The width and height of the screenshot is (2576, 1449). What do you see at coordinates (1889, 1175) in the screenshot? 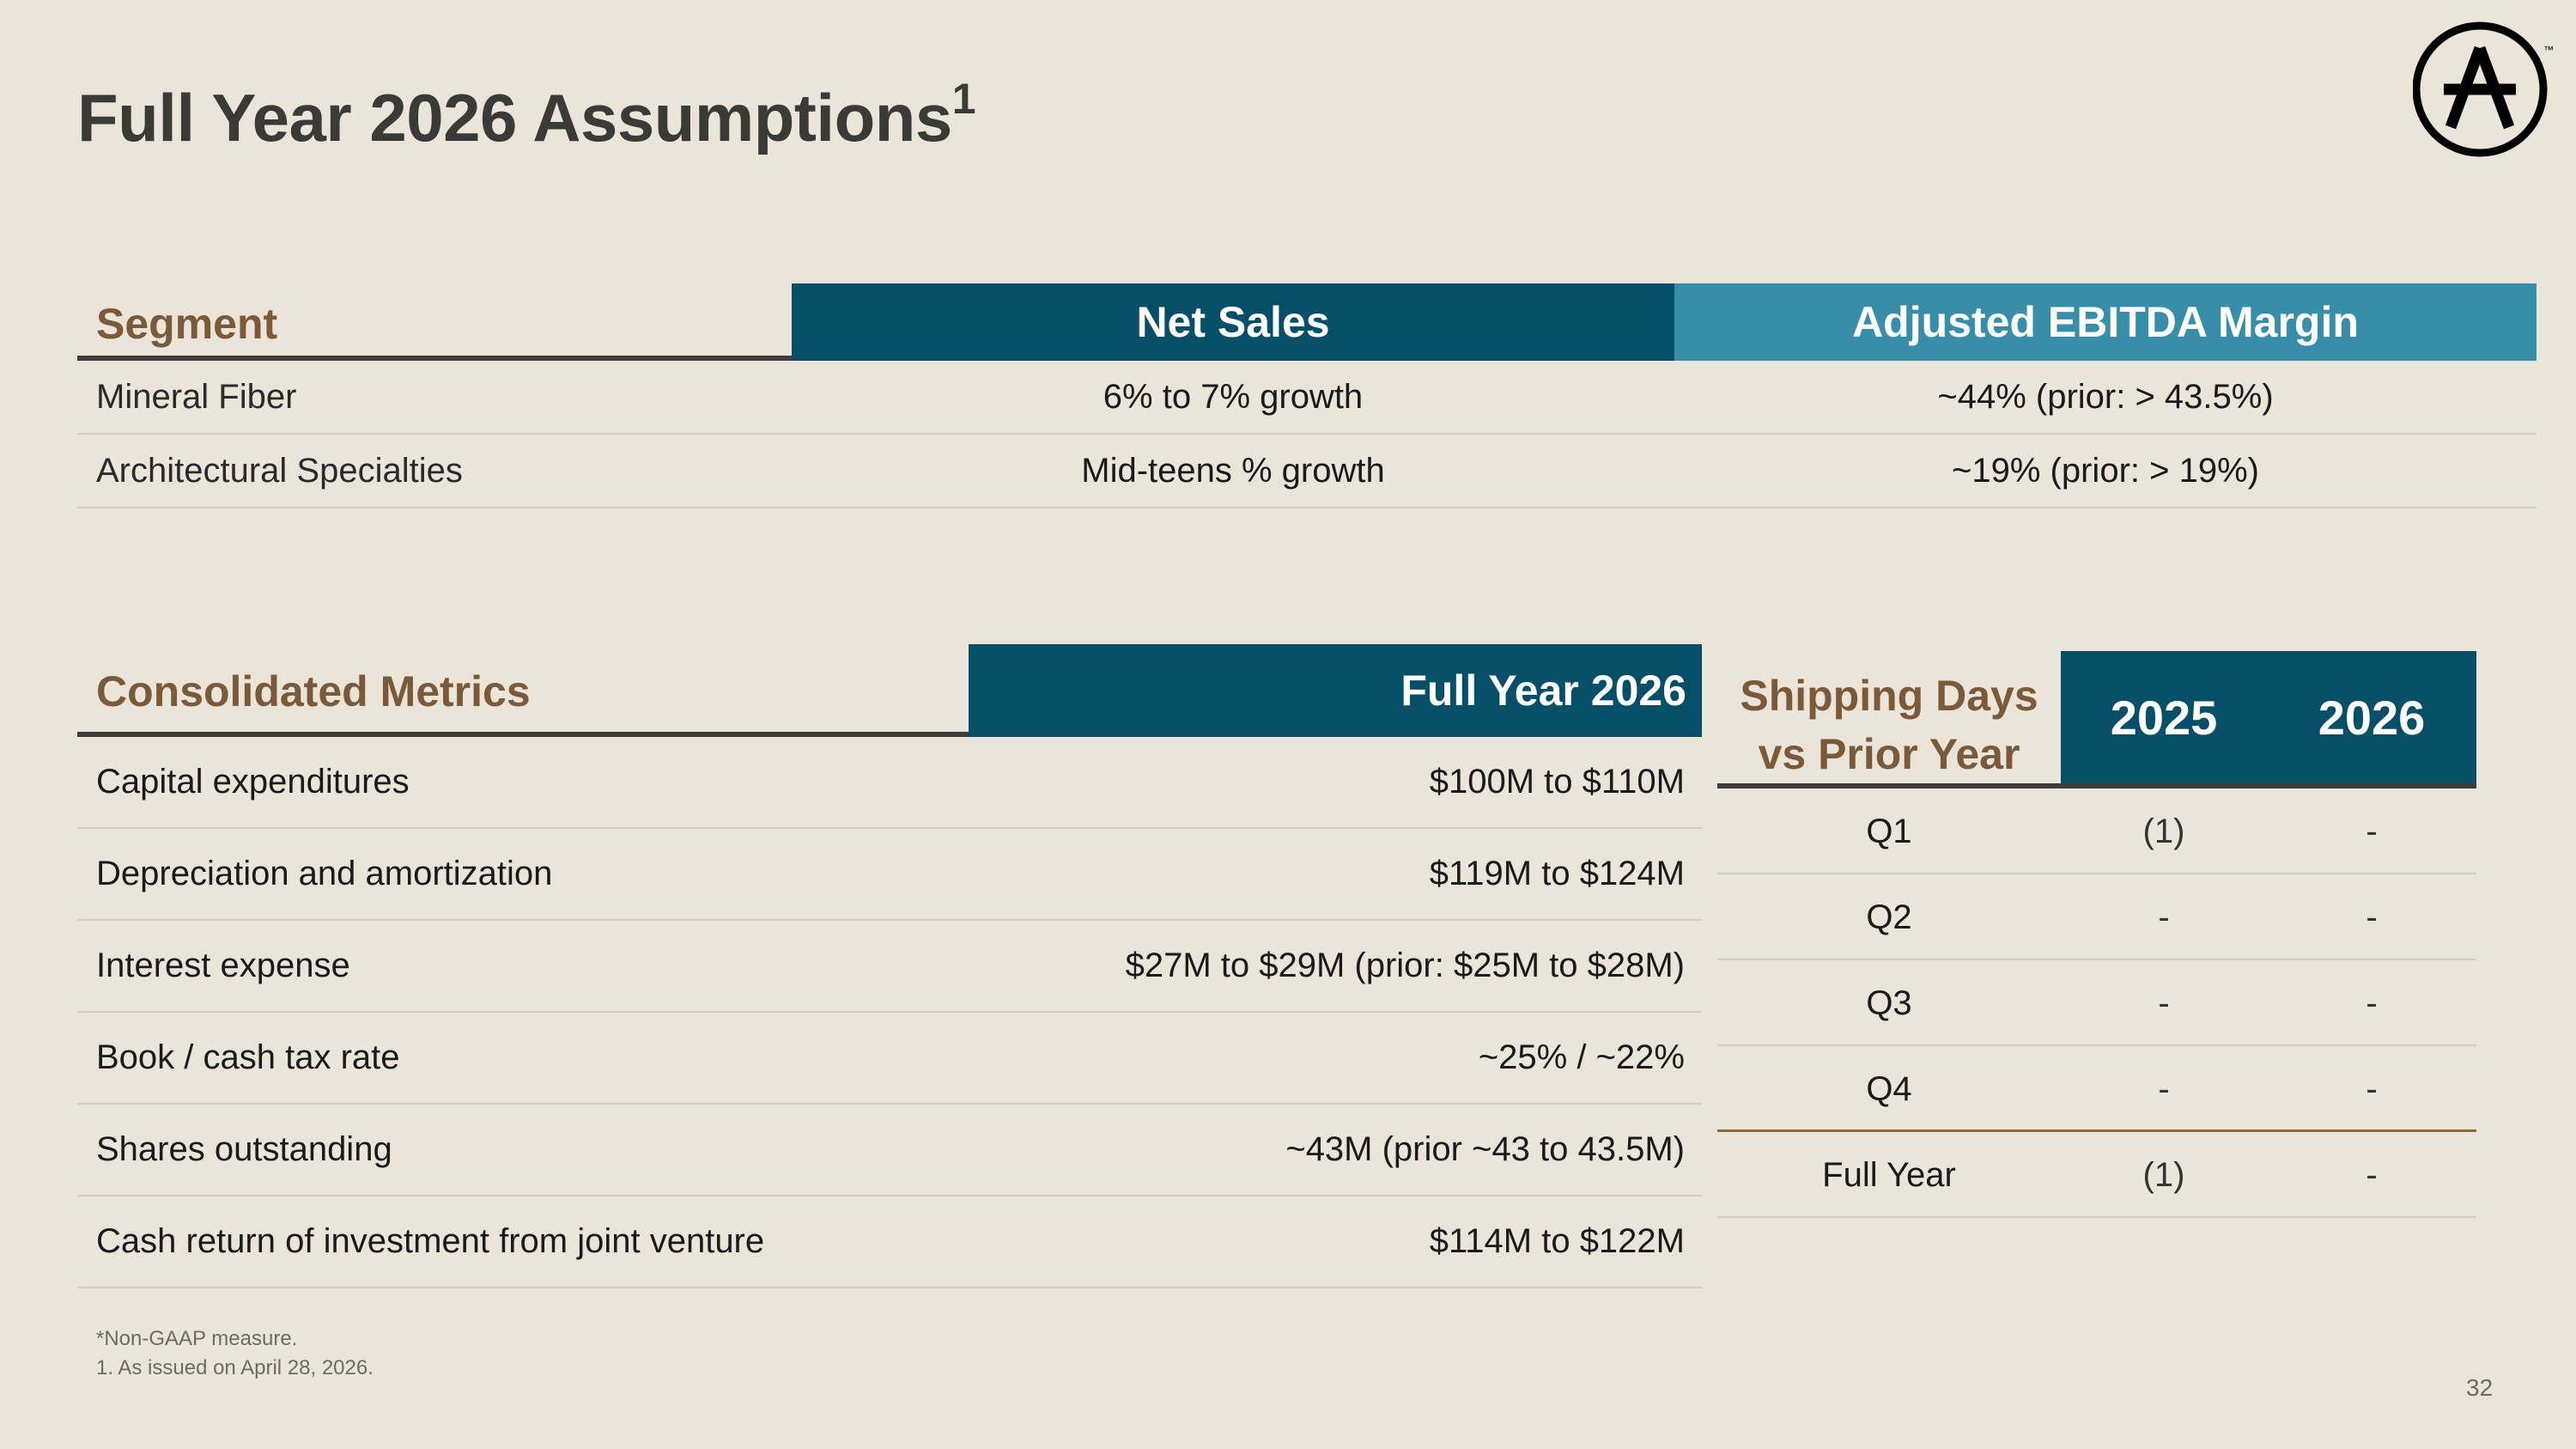
I see `period-label: Full Year` at bounding box center [1889, 1175].